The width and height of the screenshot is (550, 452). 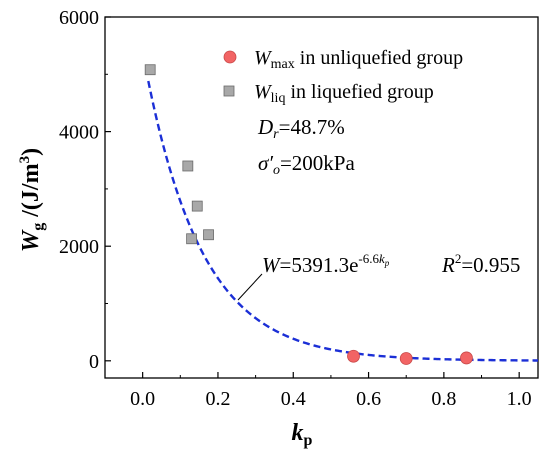 I want to click on annotation-confining-stress: σ′o=200kPa, so click(x=306, y=164).